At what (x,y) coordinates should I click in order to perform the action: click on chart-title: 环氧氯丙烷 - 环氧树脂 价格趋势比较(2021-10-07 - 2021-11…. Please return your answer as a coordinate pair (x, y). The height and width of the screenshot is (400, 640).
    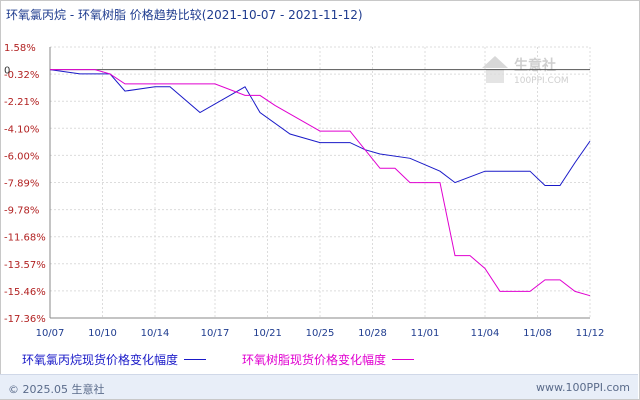
    Looking at the image, I should click on (184, 15).